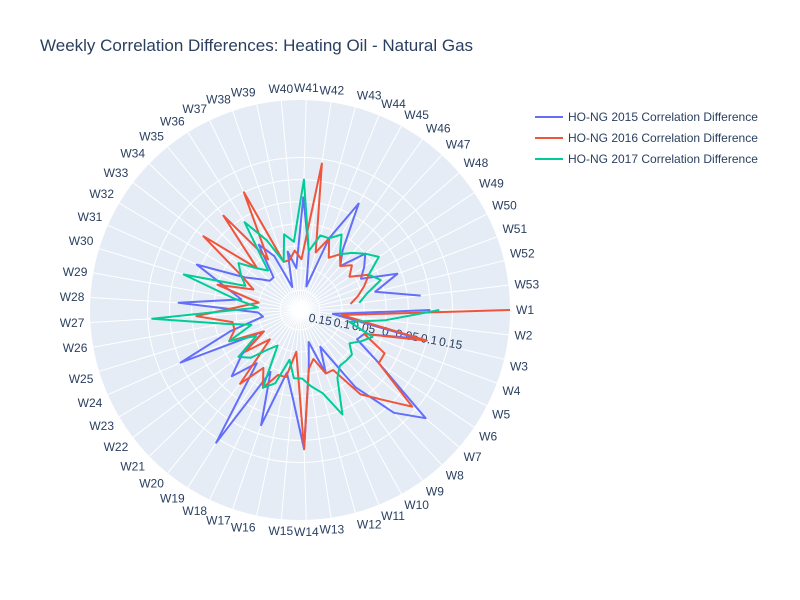  I want to click on angular-tick-label: W29, so click(75, 272).